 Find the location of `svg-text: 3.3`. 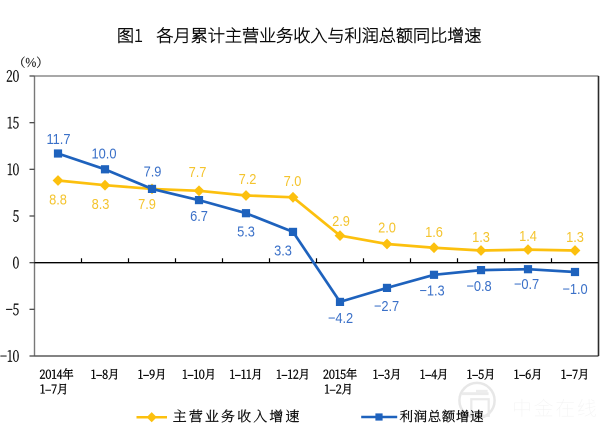

svg-text: 3.3 is located at coordinates (283, 251).